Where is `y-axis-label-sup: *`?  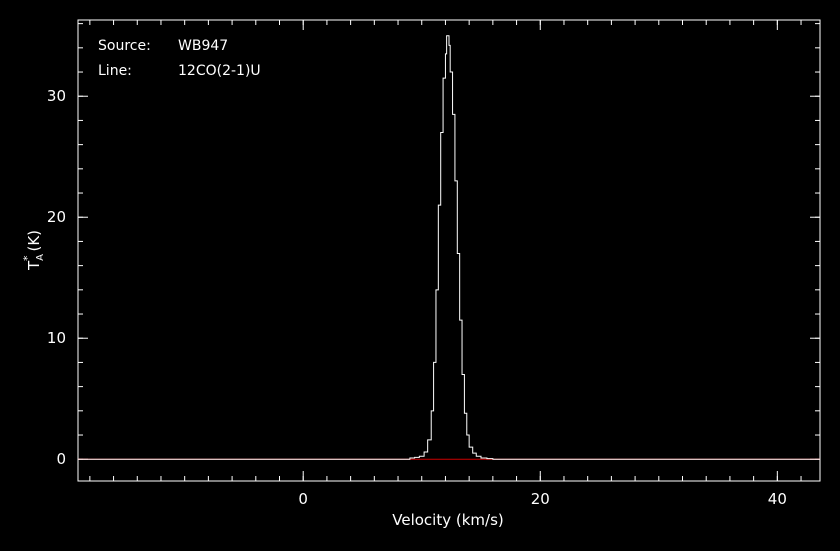 y-axis-label-sup: * is located at coordinates (27, 258).